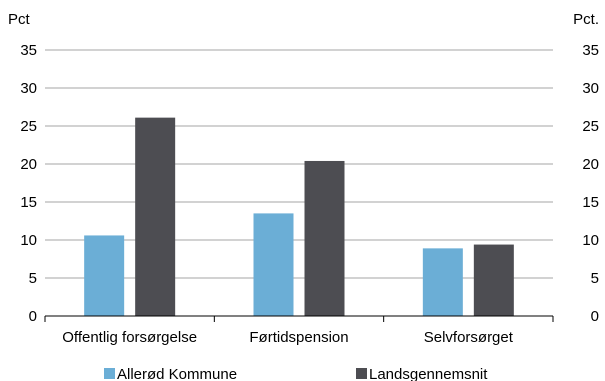  I want to click on left-y-tick-label: 30, so click(28, 88).